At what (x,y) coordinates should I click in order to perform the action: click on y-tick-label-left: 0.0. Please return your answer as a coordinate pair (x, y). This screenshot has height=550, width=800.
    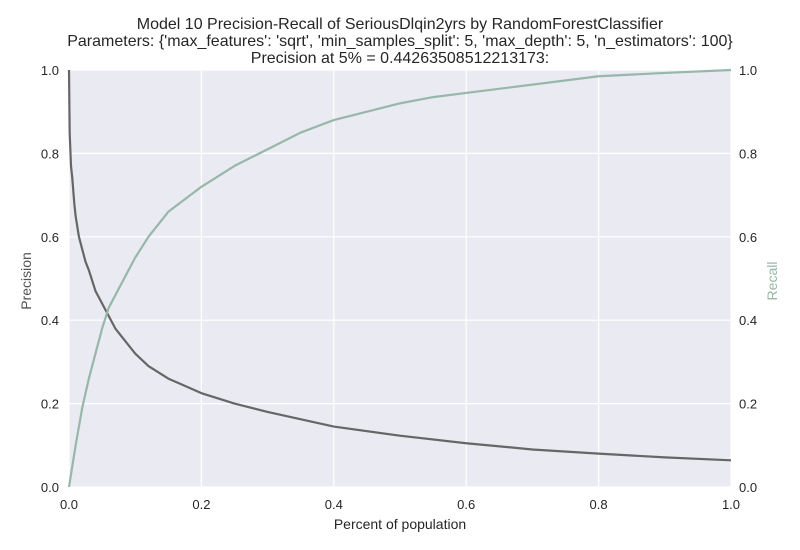
    Looking at the image, I should click on (50, 487).